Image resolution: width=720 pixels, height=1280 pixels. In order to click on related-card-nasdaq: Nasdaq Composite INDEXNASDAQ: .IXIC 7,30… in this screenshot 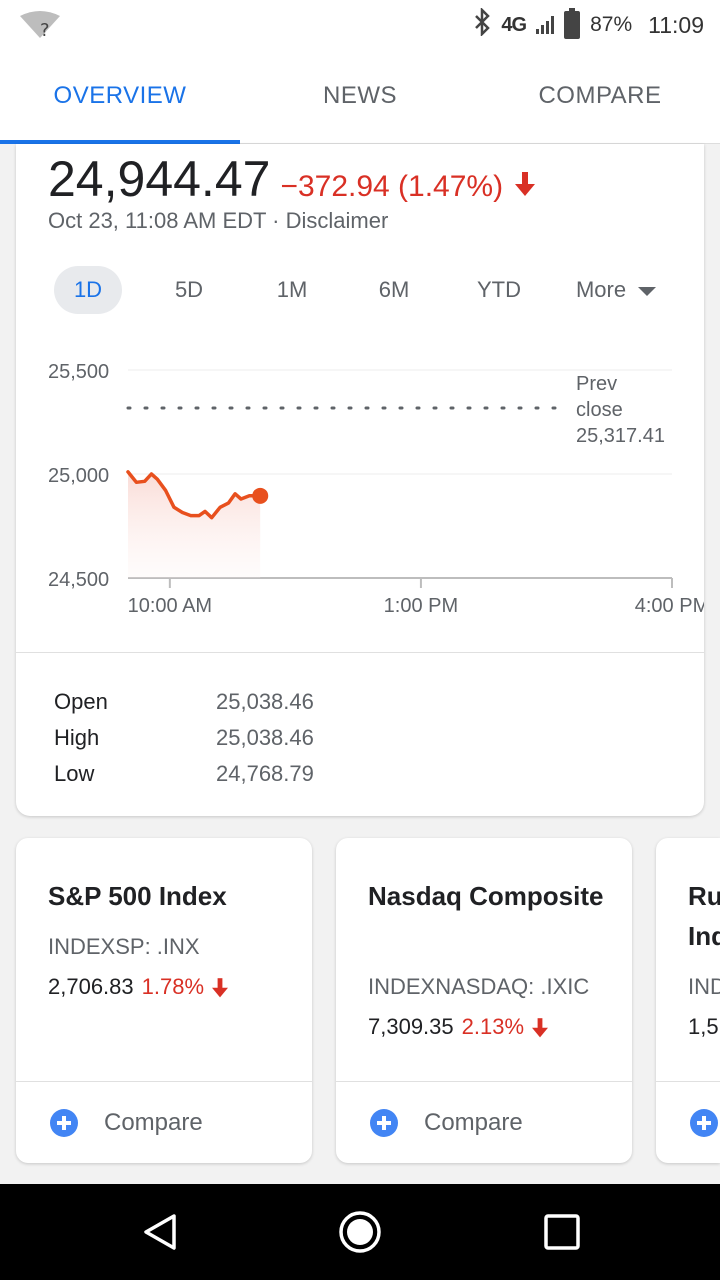, I will do `click(484, 1000)`.